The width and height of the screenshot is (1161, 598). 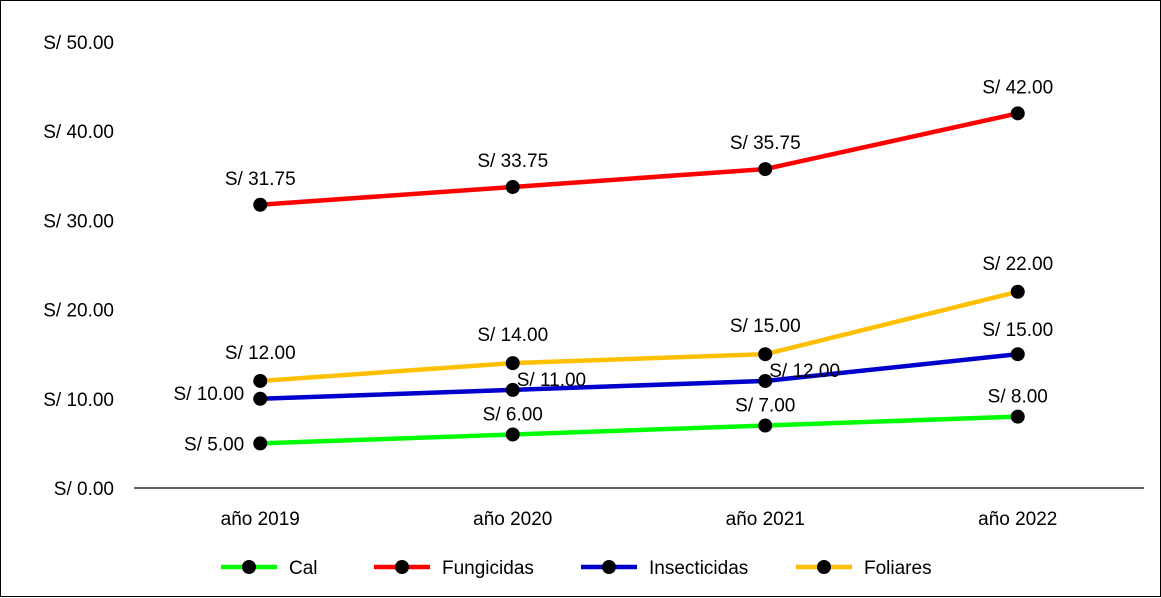 I want to click on legend-label: Fungicidas, so click(x=488, y=568).